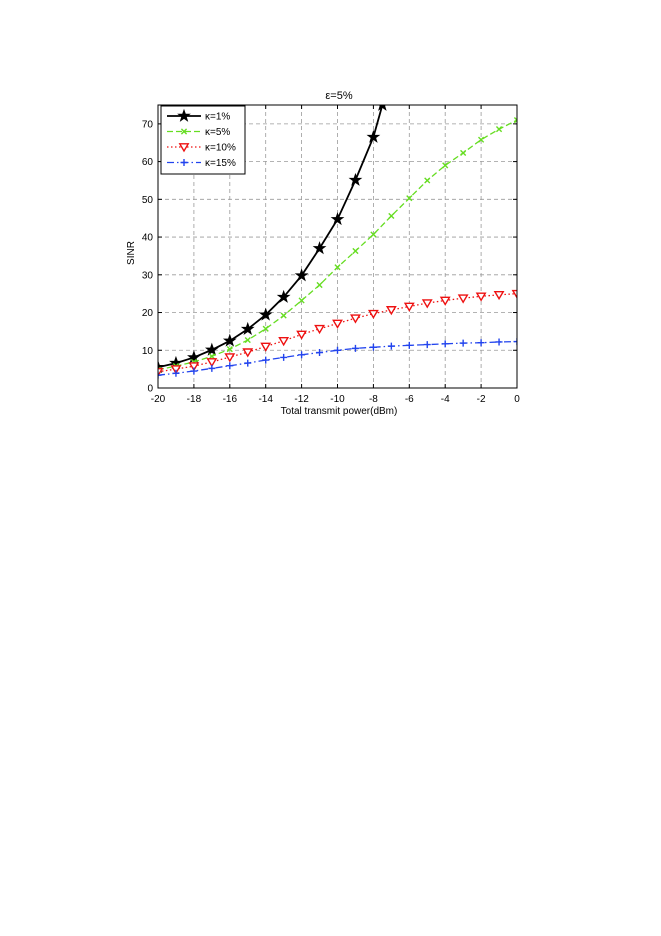  I want to click on legend-box, so click(203, 140).